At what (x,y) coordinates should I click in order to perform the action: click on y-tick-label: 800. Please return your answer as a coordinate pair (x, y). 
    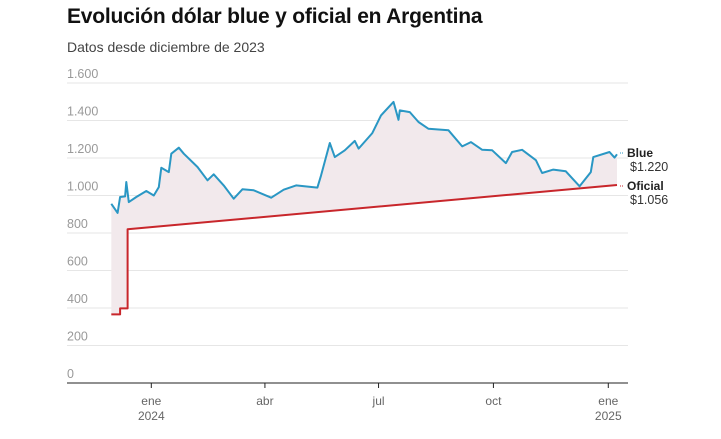
    Looking at the image, I should click on (77, 224).